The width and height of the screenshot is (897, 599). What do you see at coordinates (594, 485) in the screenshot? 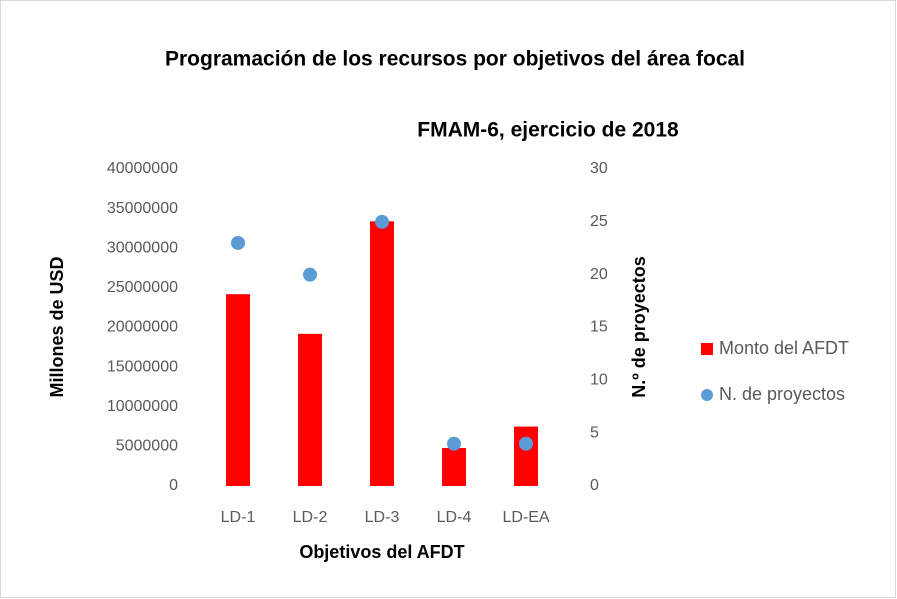
I see `y2-tick-label: 0` at bounding box center [594, 485].